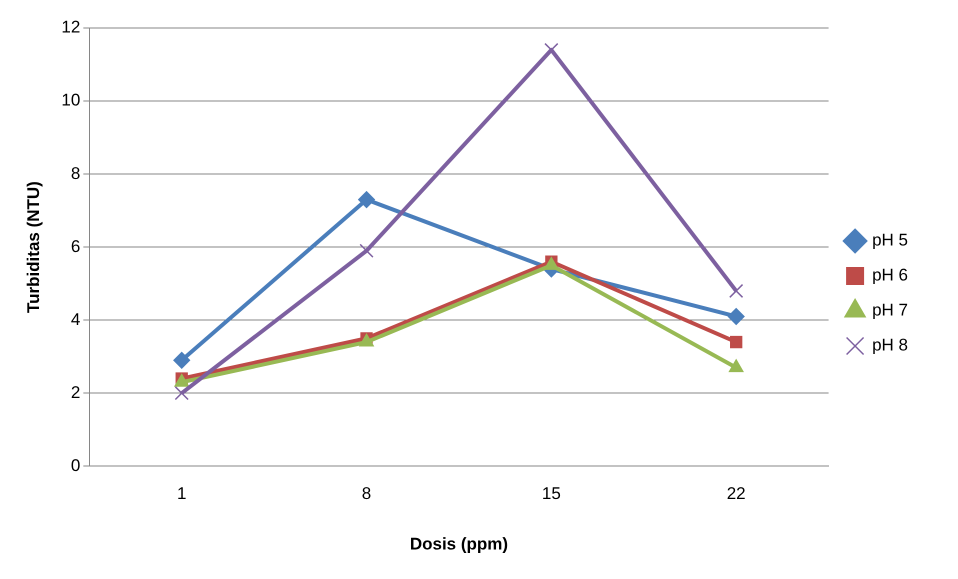 The height and width of the screenshot is (579, 958). I want to click on x-tick-label: 8, so click(367, 494).